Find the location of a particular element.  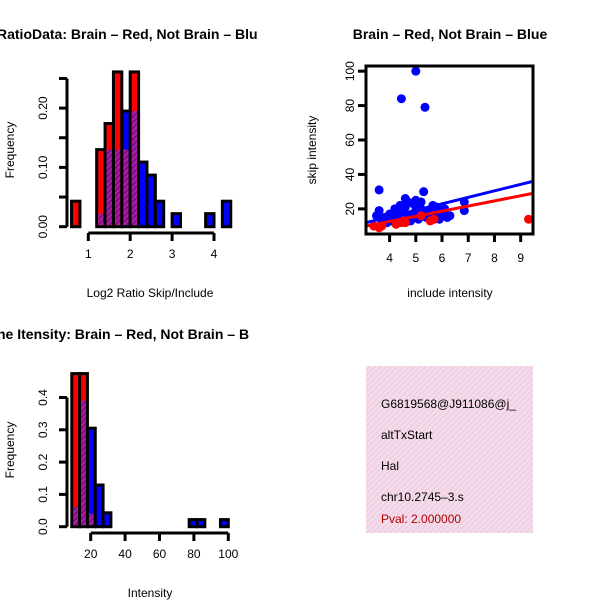

y-axis-label: skip intensity is located at coordinates (312, 150).